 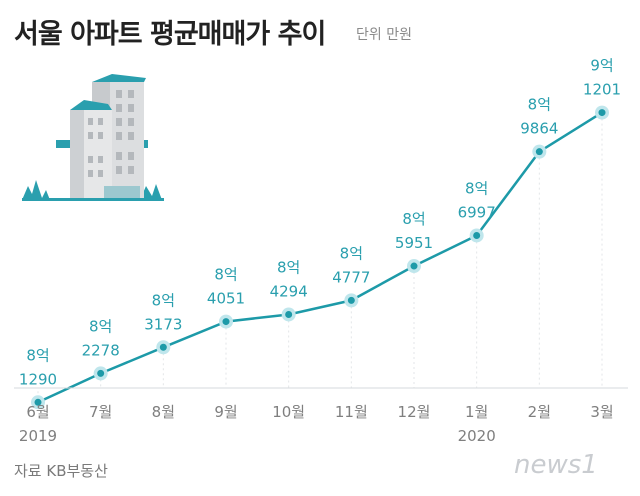 What do you see at coordinates (321, 416) in the screenshot?
I see `x-axis: 6월 7월 8월 9월 10월 11월 12월 1월 2월 3월 2019 2020` at bounding box center [321, 416].